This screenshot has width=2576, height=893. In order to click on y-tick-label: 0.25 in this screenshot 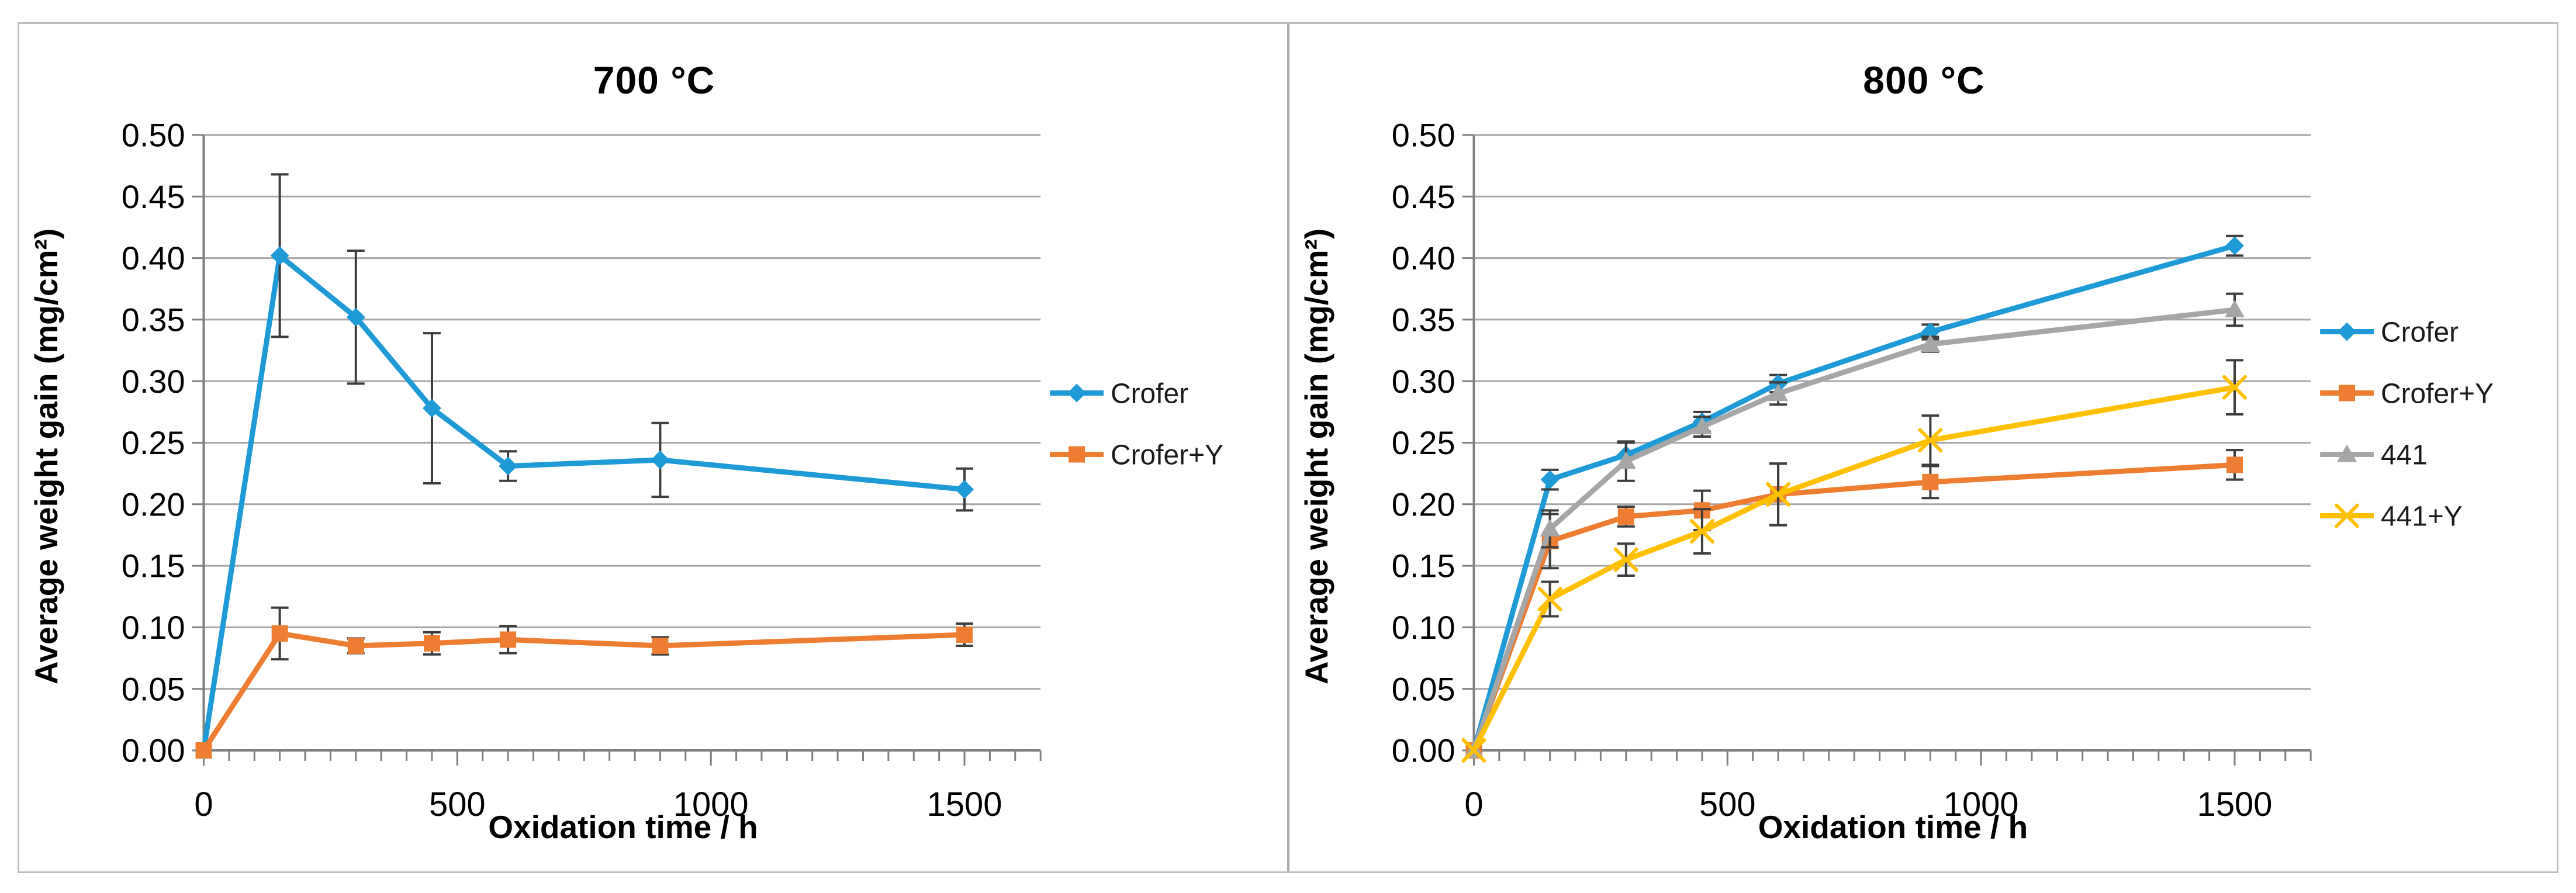, I will do `click(1423, 442)`.